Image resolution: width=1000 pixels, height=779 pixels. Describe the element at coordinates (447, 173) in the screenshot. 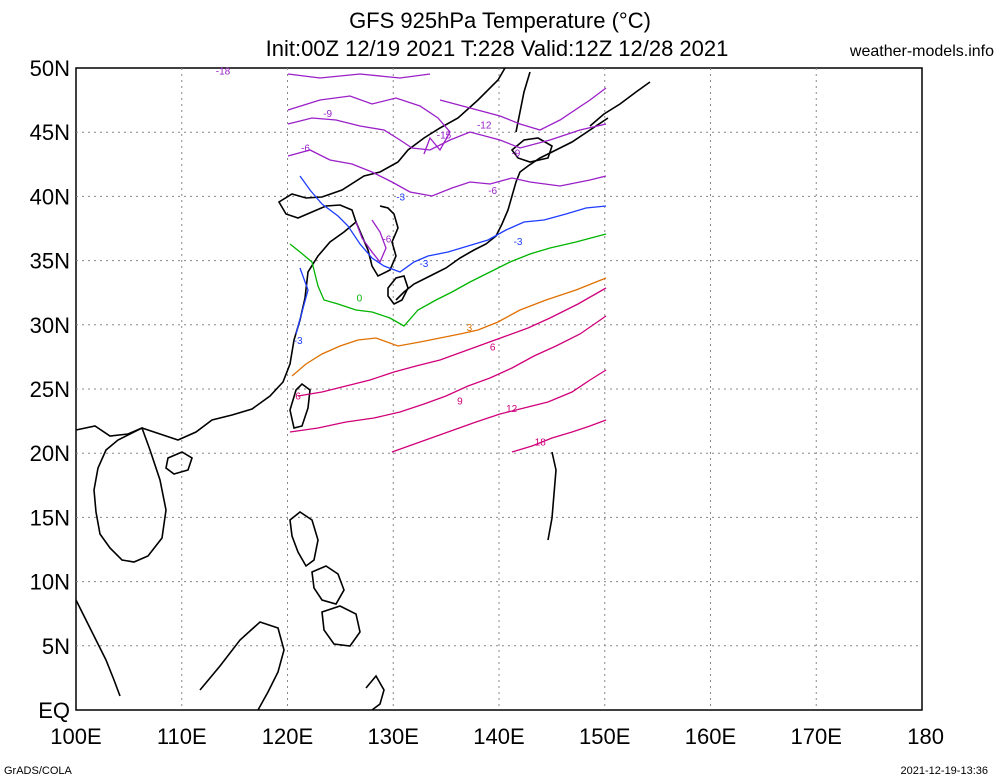

I see `contour-minus6` at that location.